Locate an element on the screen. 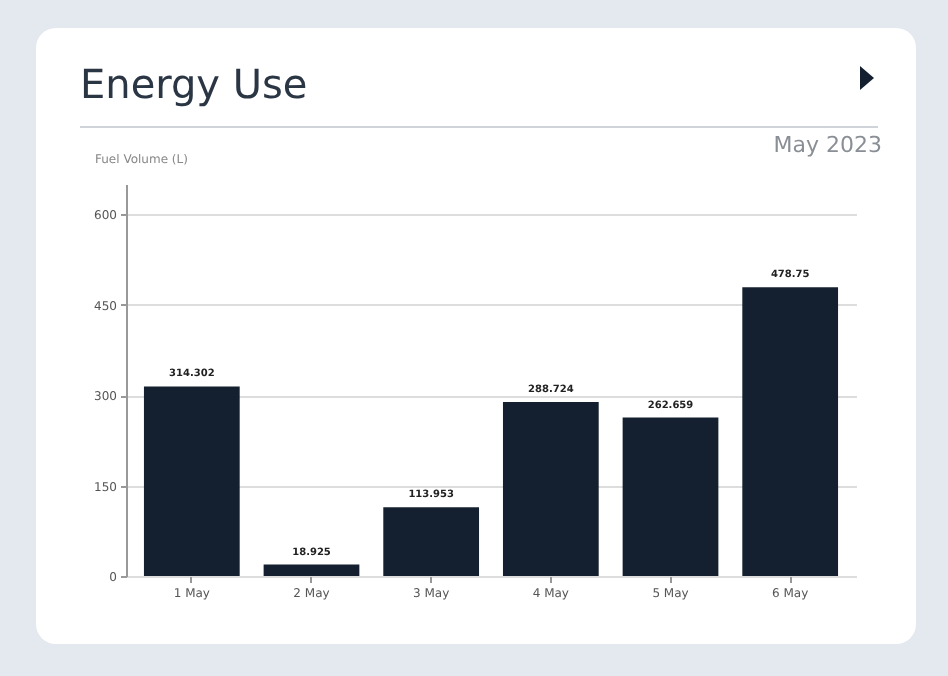 This screenshot has width=948, height=676. chart-subtitle: May 2023 is located at coordinates (827, 145).